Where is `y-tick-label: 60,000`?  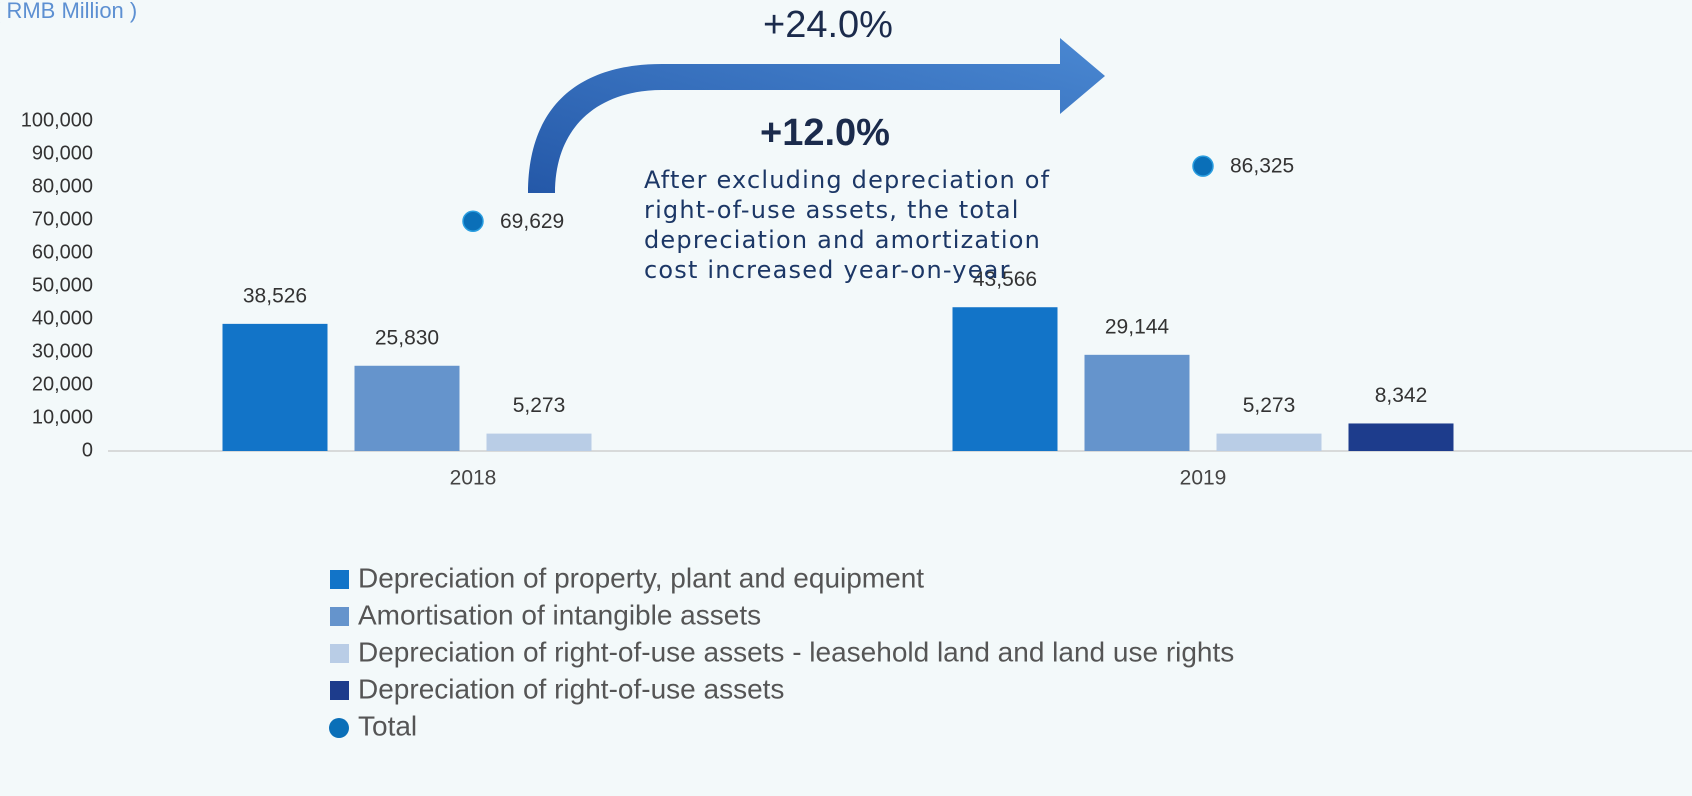
y-tick-label: 60,000 is located at coordinates (62, 252).